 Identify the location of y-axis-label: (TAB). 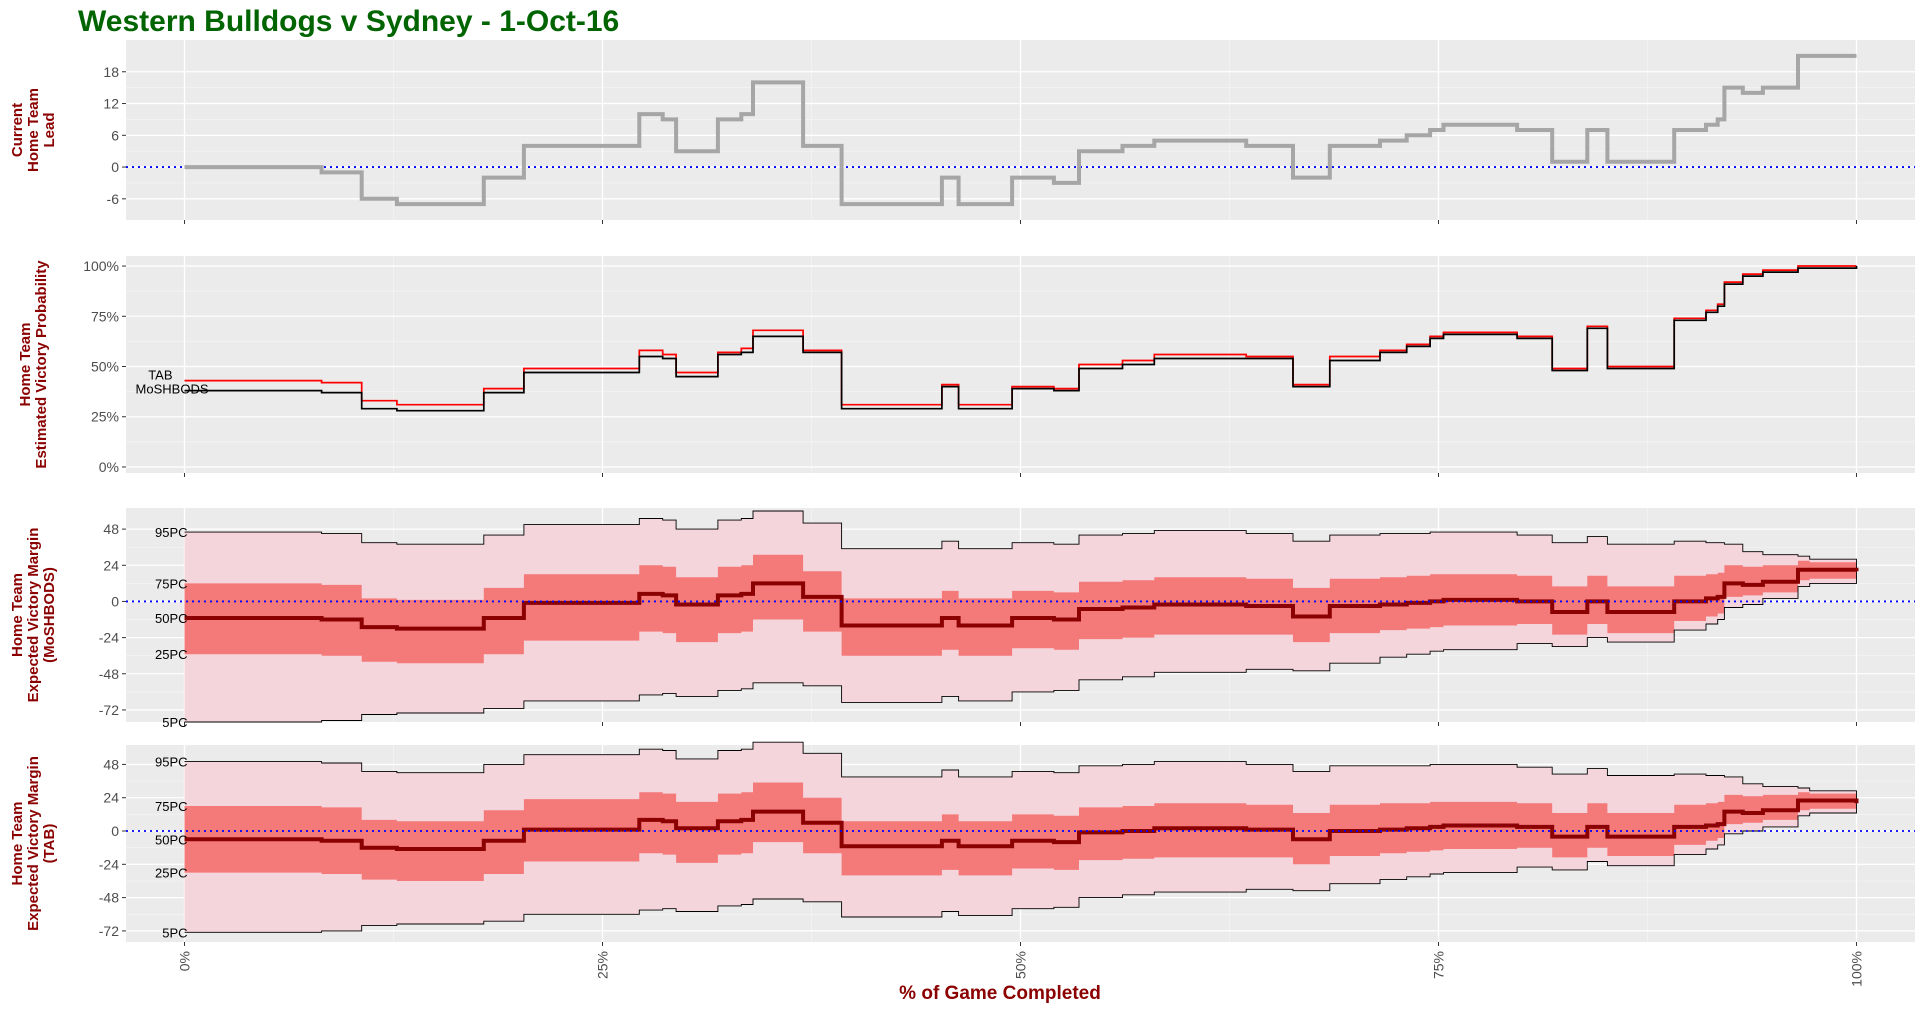
(49, 844).